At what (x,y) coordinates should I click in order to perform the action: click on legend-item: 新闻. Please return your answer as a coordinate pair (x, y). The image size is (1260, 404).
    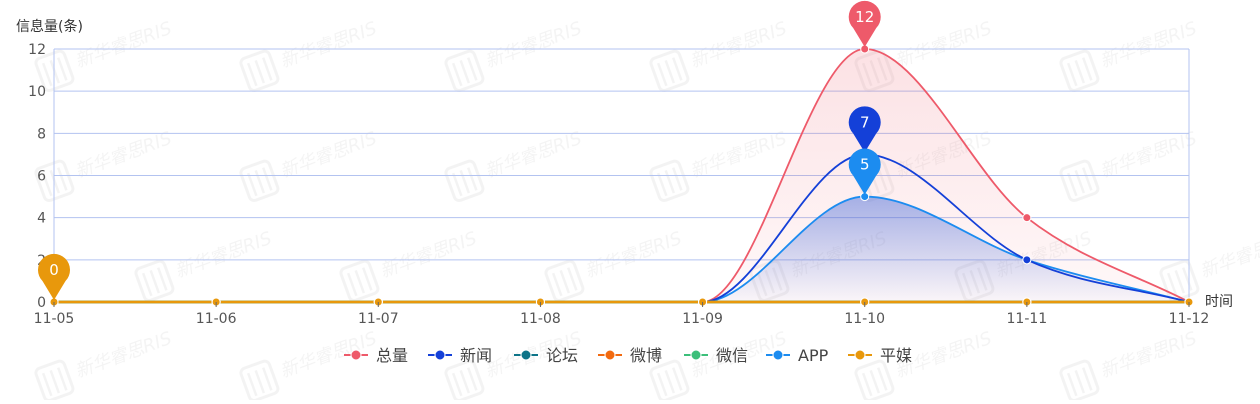
    Looking at the image, I should click on (460, 355).